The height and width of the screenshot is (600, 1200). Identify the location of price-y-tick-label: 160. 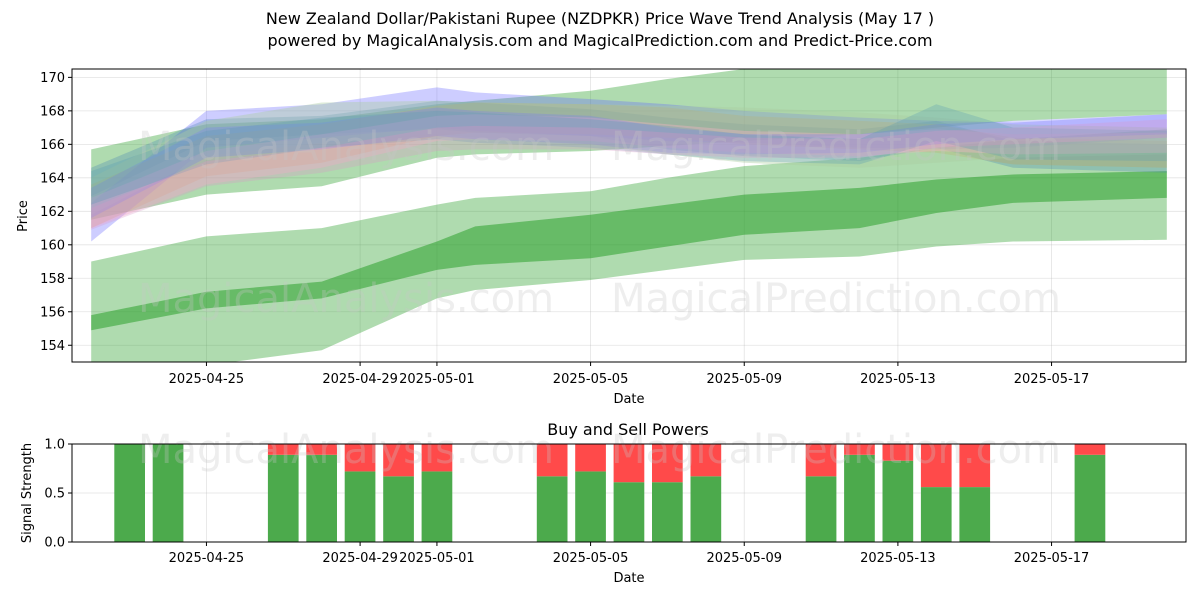
(52, 245).